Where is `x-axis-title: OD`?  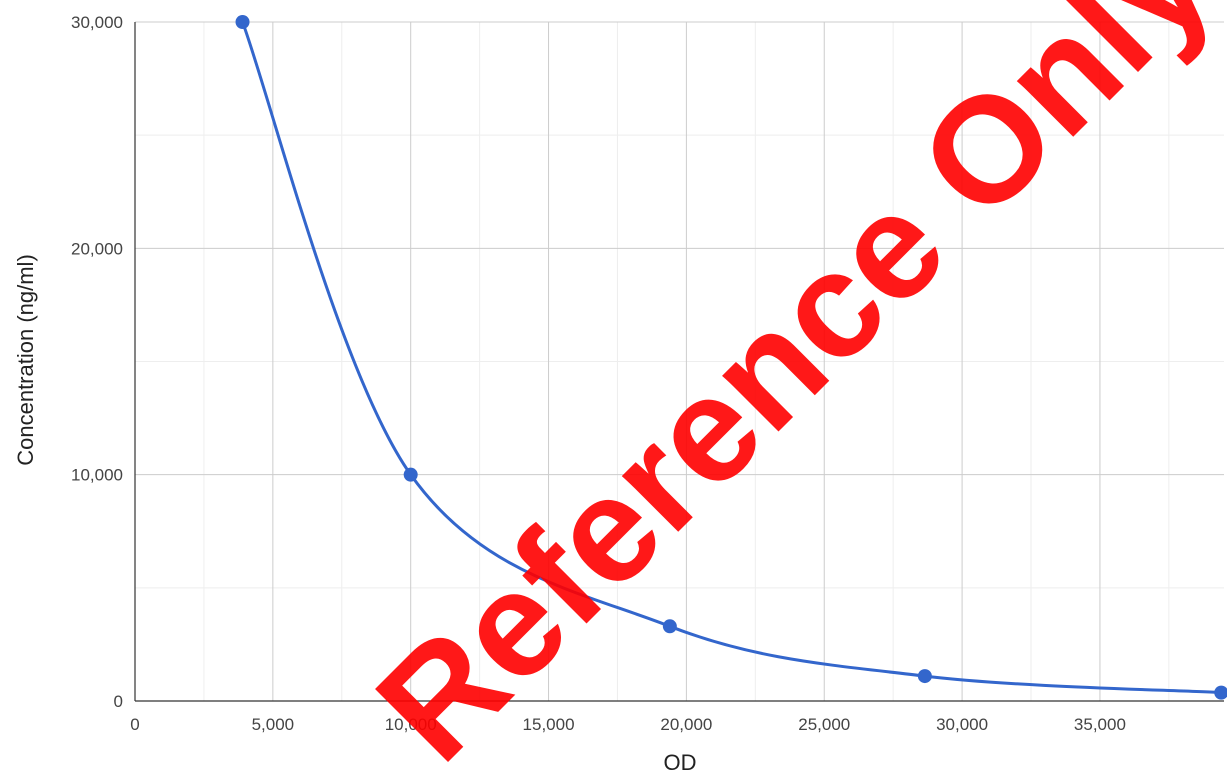 x-axis-title: OD is located at coordinates (680, 762).